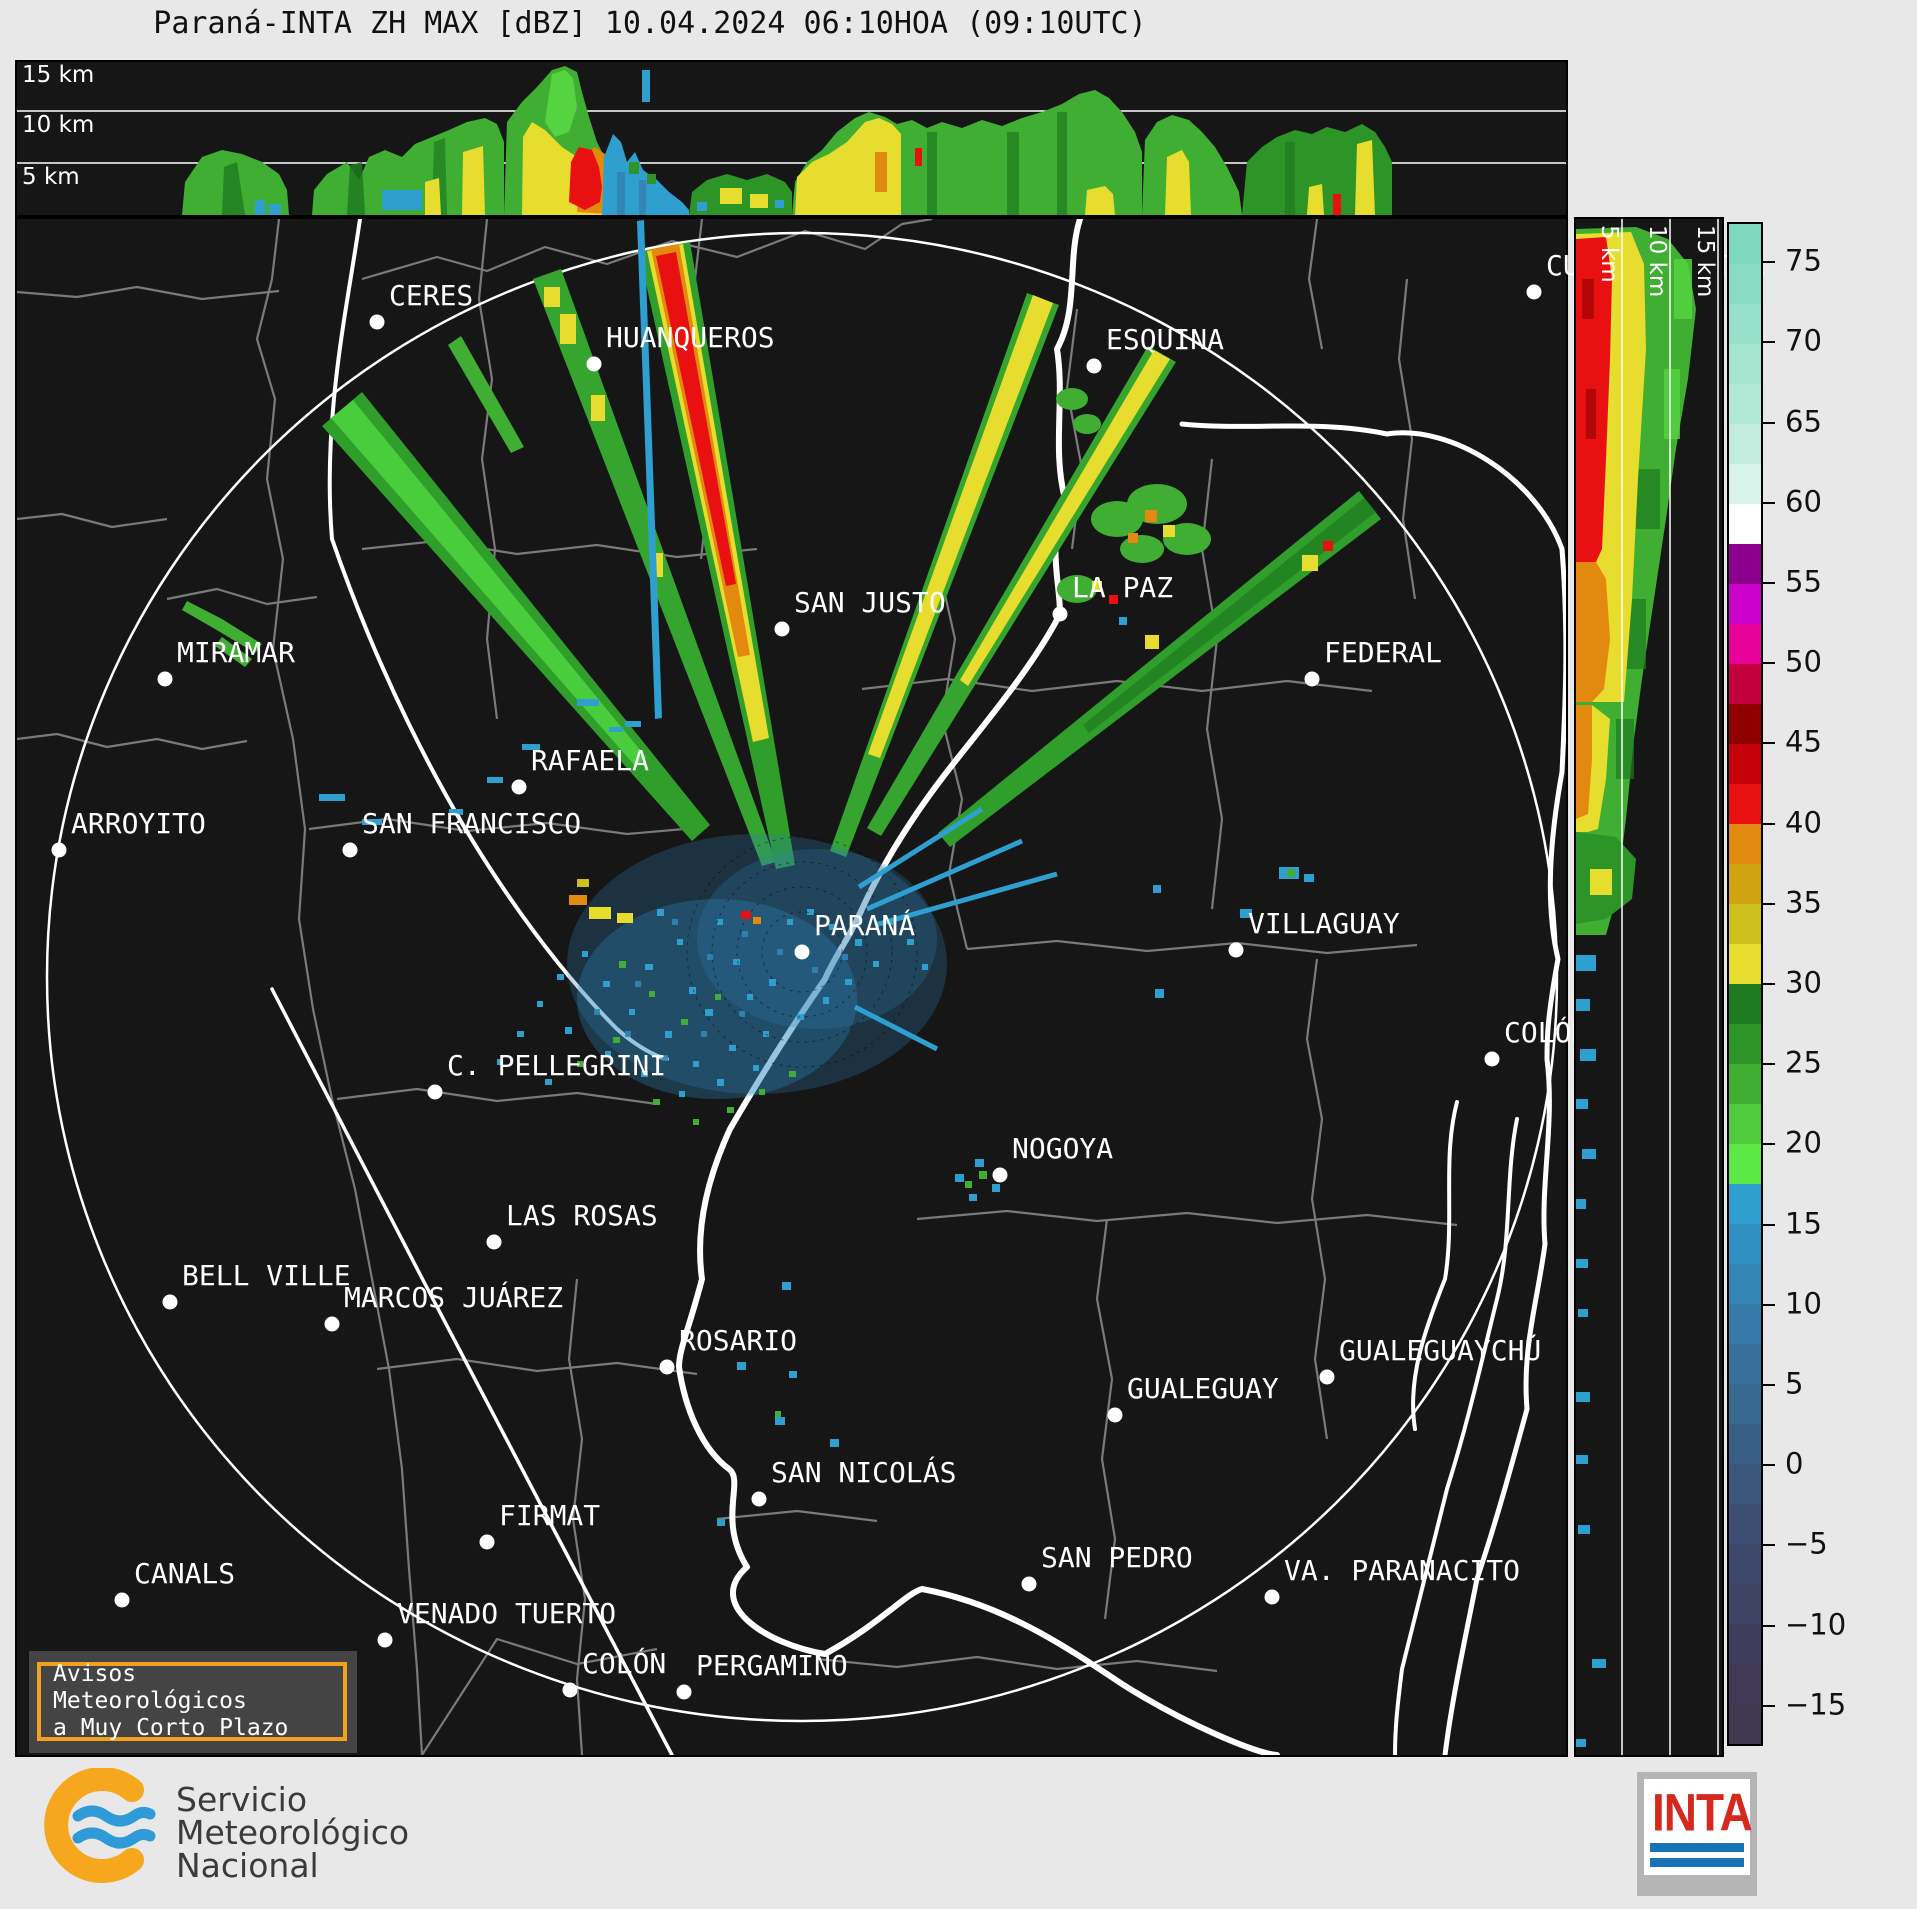 The width and height of the screenshot is (1917, 1909). Describe the element at coordinates (590, 760) in the screenshot. I see `city-label: RAFAELA` at that location.